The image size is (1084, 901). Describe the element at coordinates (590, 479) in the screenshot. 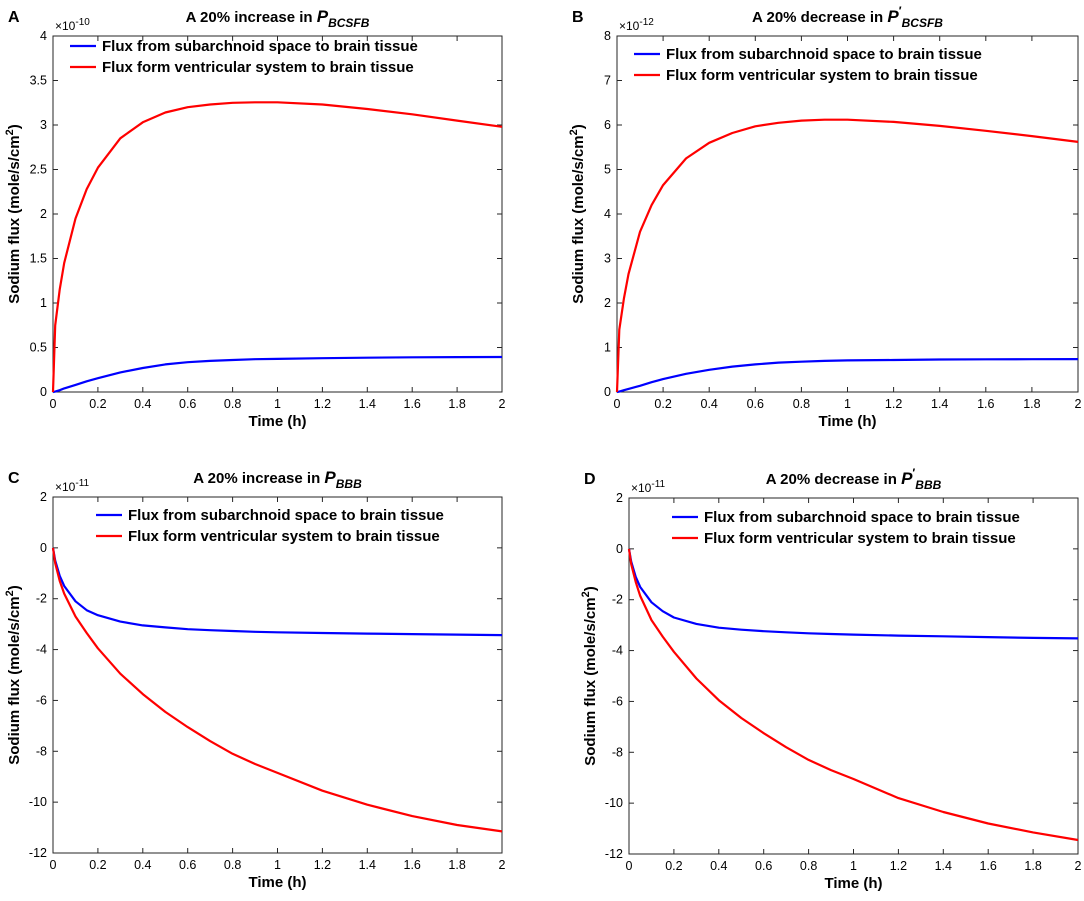

I see `panel-label: D` at that location.